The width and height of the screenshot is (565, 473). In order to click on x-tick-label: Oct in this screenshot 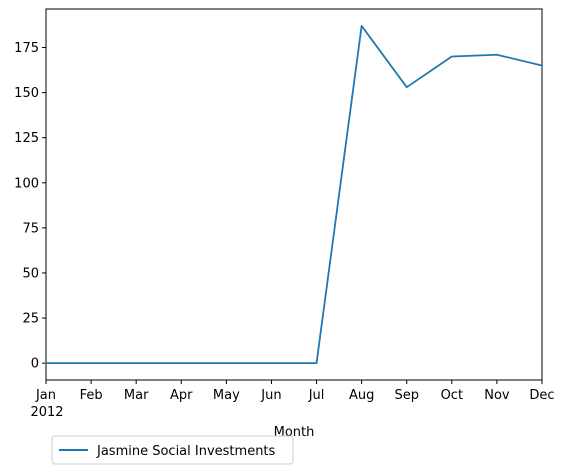, I will do `click(452, 395)`.